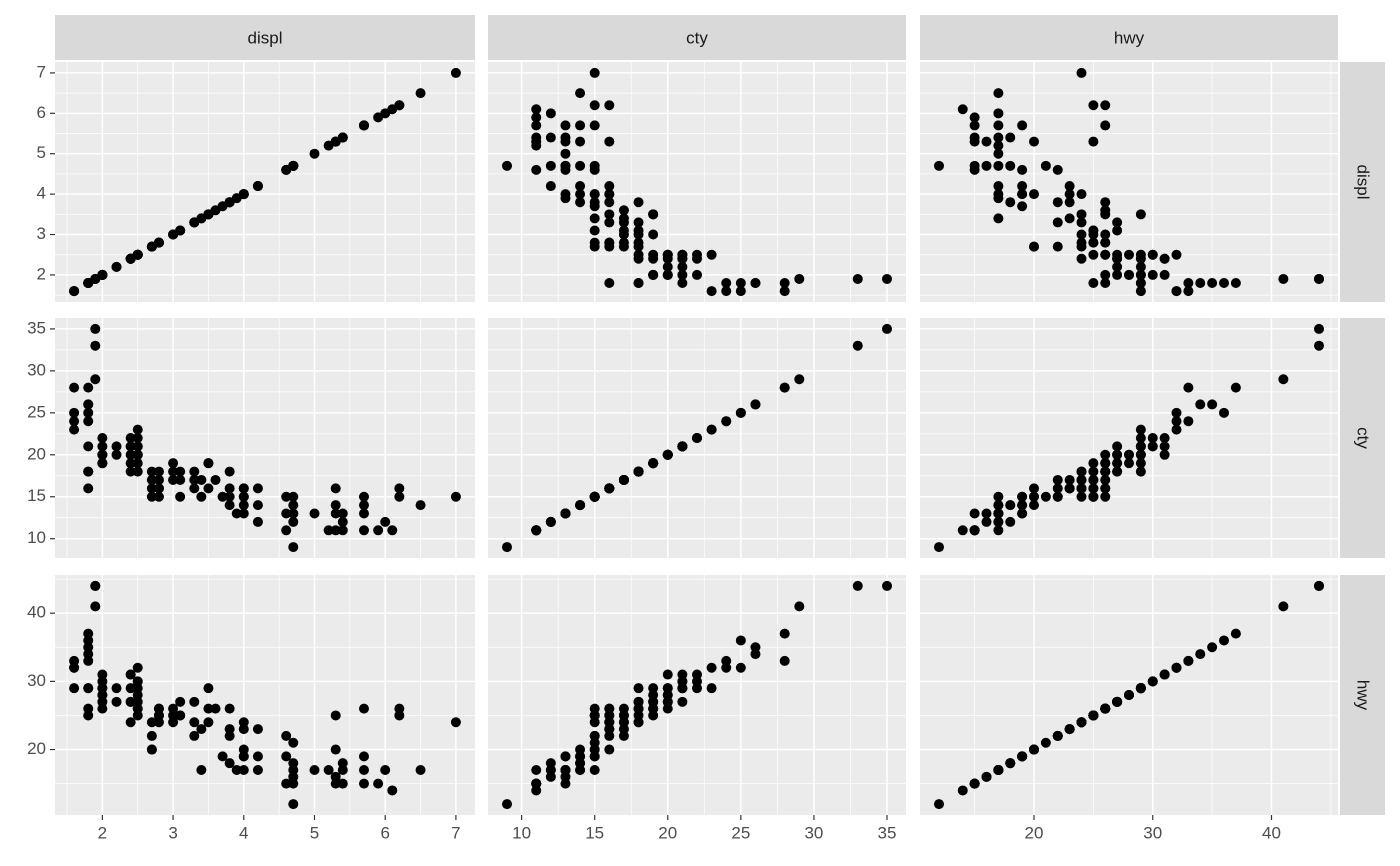 This screenshot has width=1400, height=866. What do you see at coordinates (1363, 438) in the screenshot?
I see `strip-label: cty` at bounding box center [1363, 438].